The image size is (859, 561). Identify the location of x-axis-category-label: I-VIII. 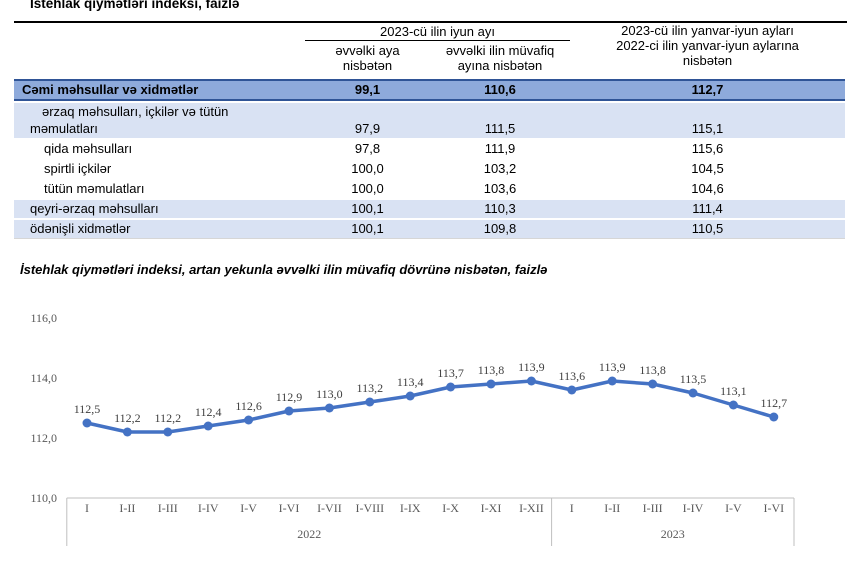
(369, 508).